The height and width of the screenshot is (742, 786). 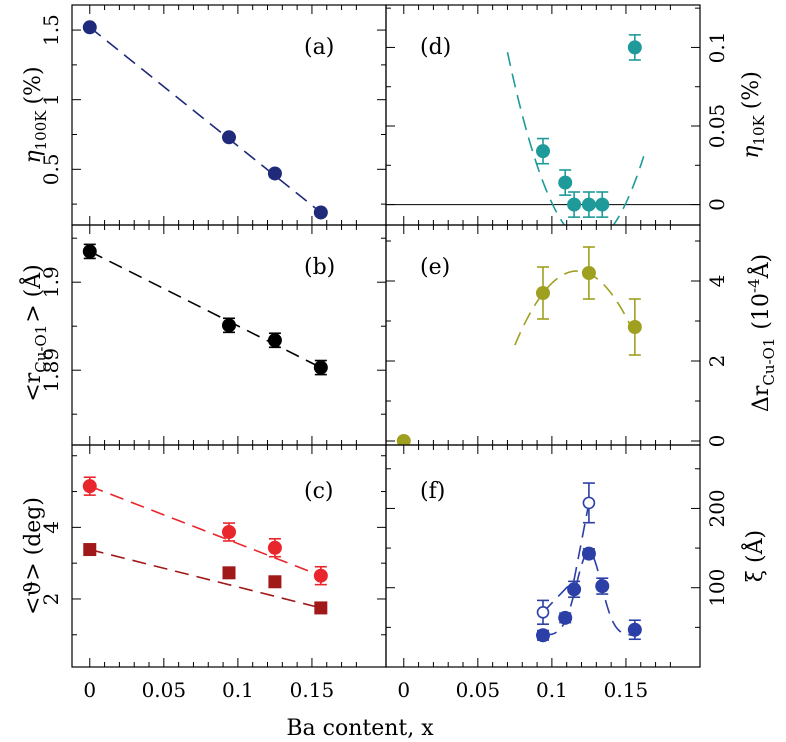 What do you see at coordinates (717, 588) in the screenshot?
I see `y-tick-label: 100` at bounding box center [717, 588].